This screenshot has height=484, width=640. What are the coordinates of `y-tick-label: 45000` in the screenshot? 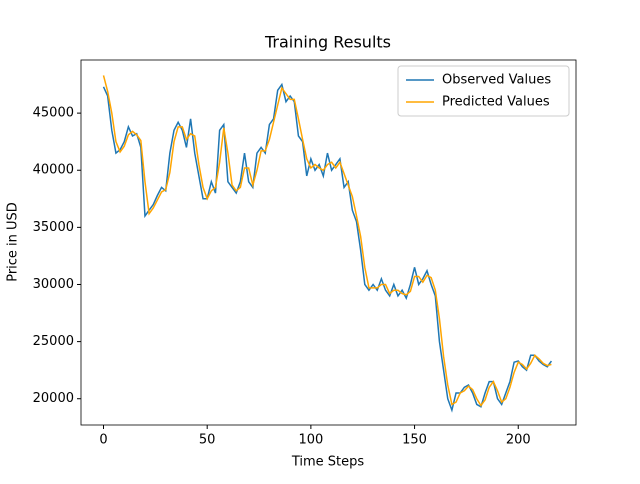 It's located at (53, 113).